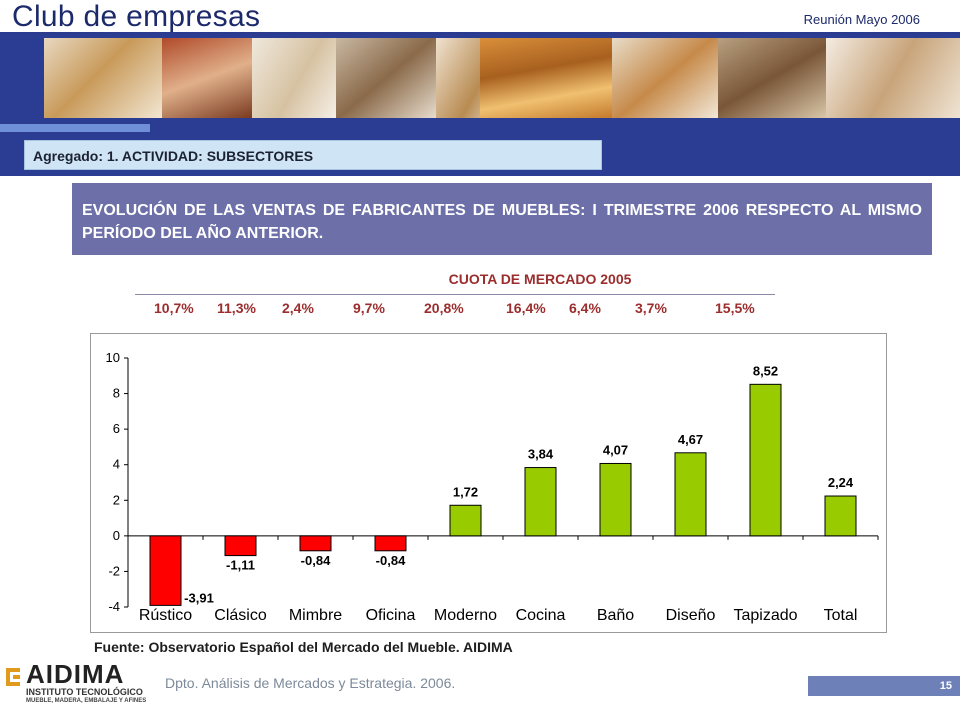 Image resolution: width=960 pixels, height=720 pixels. What do you see at coordinates (114, 606) in the screenshot?
I see `y-tick-label: -4` at bounding box center [114, 606].